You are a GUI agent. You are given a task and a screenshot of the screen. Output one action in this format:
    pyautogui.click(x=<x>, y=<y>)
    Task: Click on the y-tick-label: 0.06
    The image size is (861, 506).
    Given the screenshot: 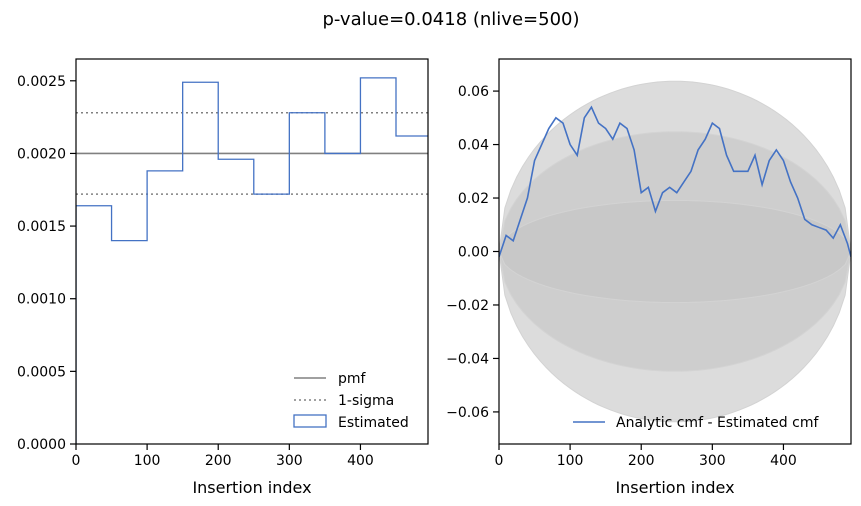 What is the action you would take?
    pyautogui.click(x=473, y=92)
    